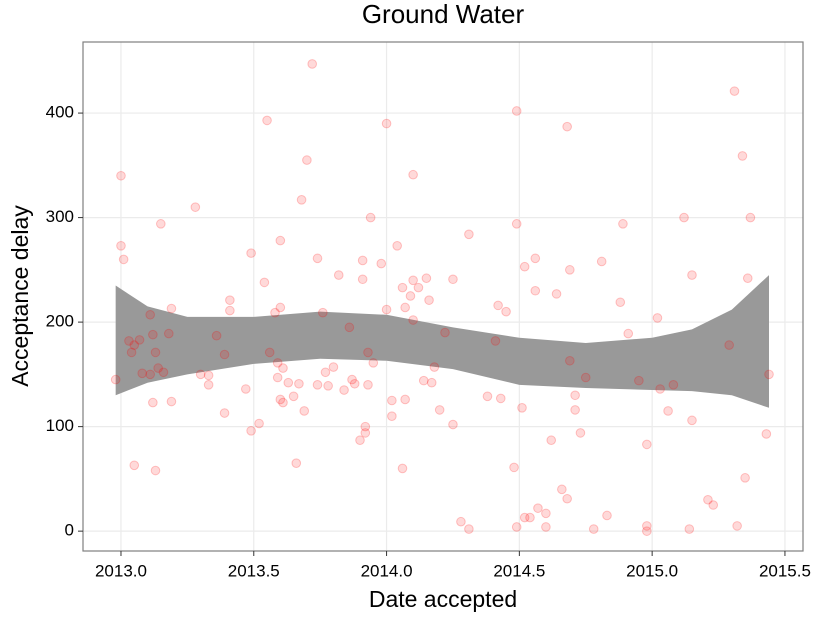  I want to click on x-tick-label: 2013.5, so click(254, 570).